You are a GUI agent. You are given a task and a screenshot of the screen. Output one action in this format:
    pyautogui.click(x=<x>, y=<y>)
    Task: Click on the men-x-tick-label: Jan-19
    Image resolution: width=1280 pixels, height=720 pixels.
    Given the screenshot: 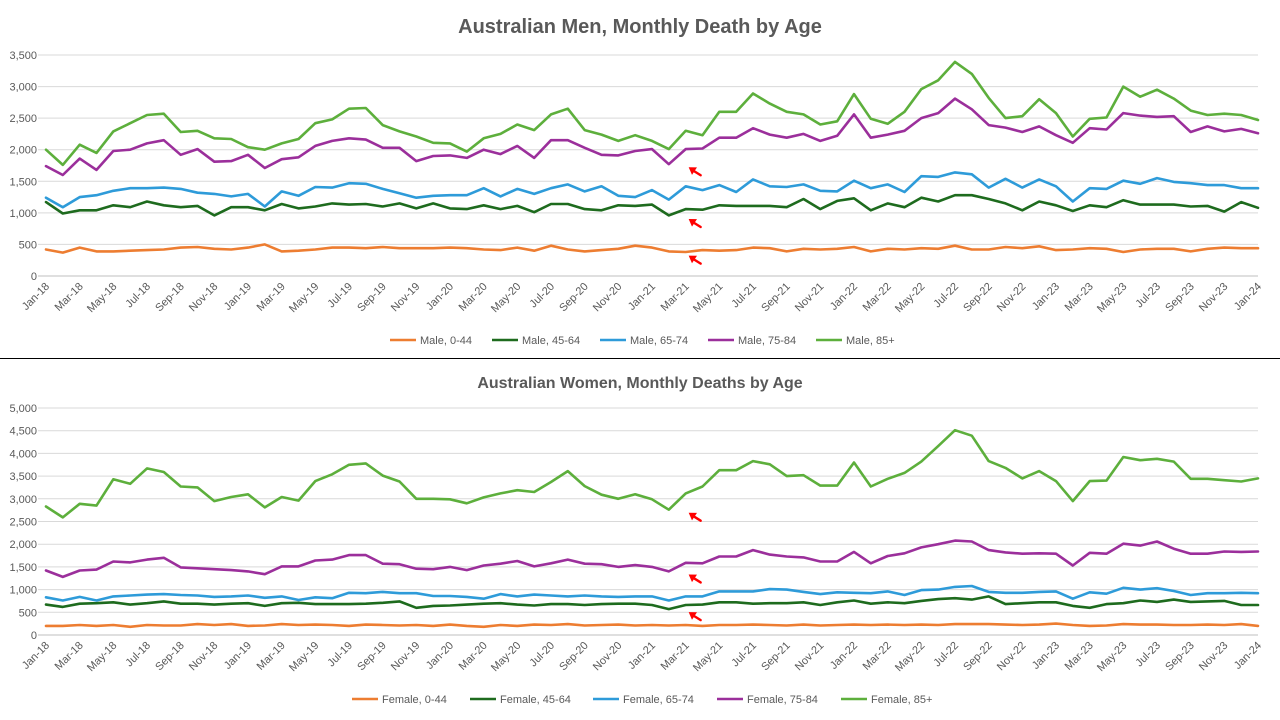 What is the action you would take?
    pyautogui.click(x=238, y=297)
    